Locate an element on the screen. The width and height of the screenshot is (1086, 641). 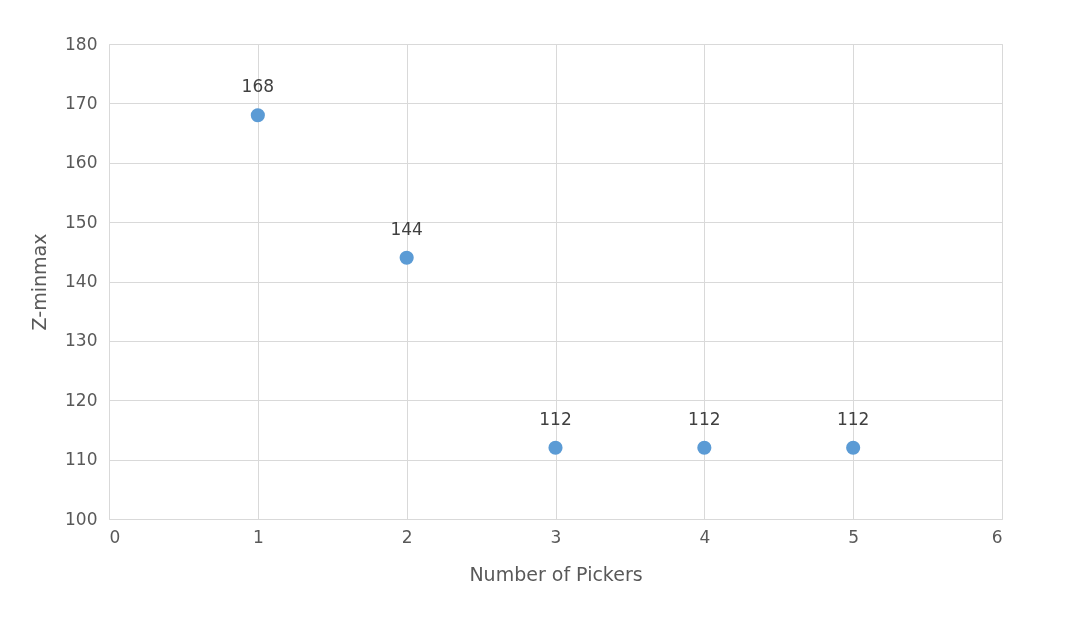
data-label: 168 is located at coordinates (258, 86).